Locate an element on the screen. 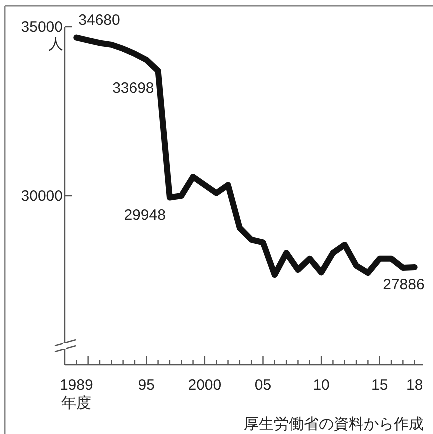 This screenshot has width=433, height=434. x-tick-label: 18 is located at coordinates (415, 385).